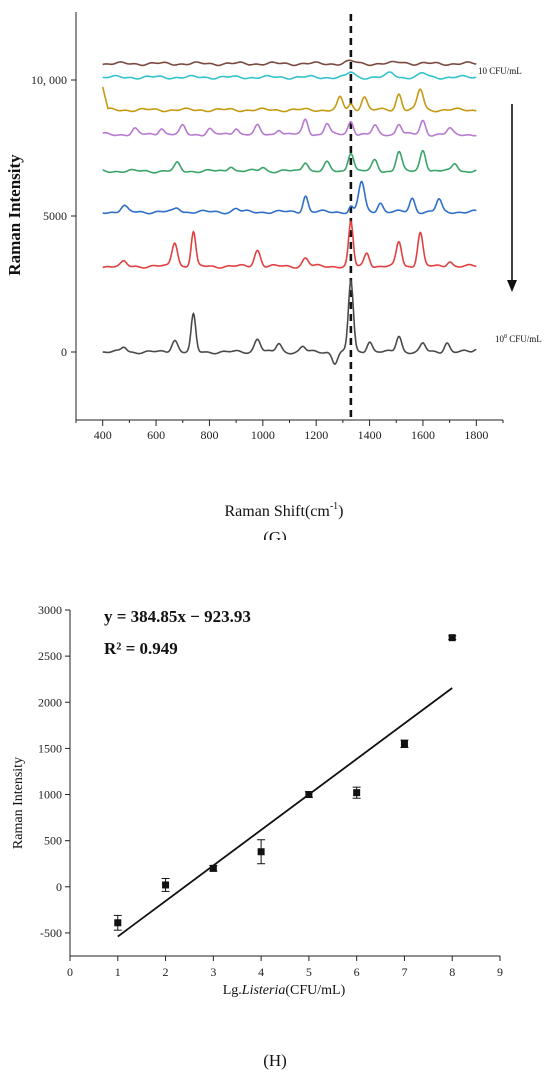  What do you see at coordinates (49, 80) in the screenshot?
I see `spectra-y-tick-label-2: 10, 000` at bounding box center [49, 80].